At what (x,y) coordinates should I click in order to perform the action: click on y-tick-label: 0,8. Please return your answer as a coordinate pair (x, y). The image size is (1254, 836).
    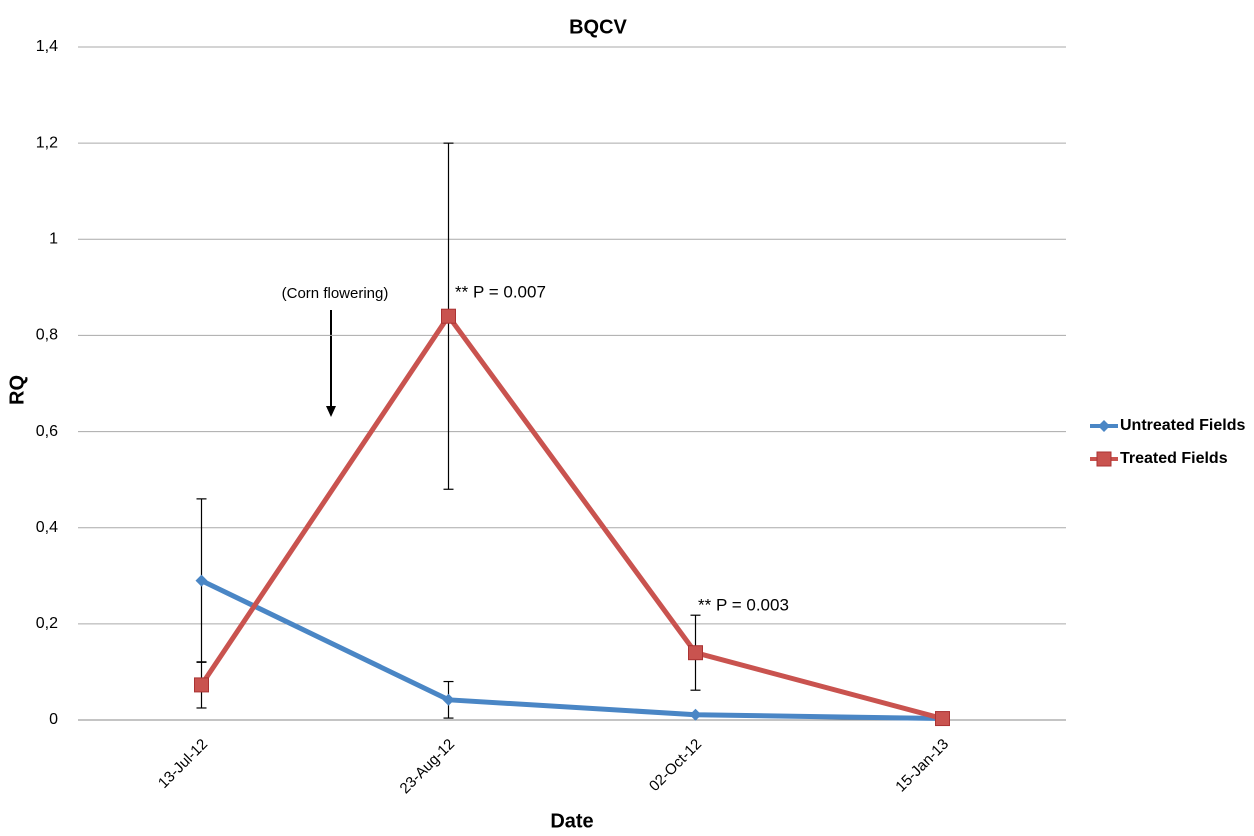
    Looking at the image, I should click on (47, 335).